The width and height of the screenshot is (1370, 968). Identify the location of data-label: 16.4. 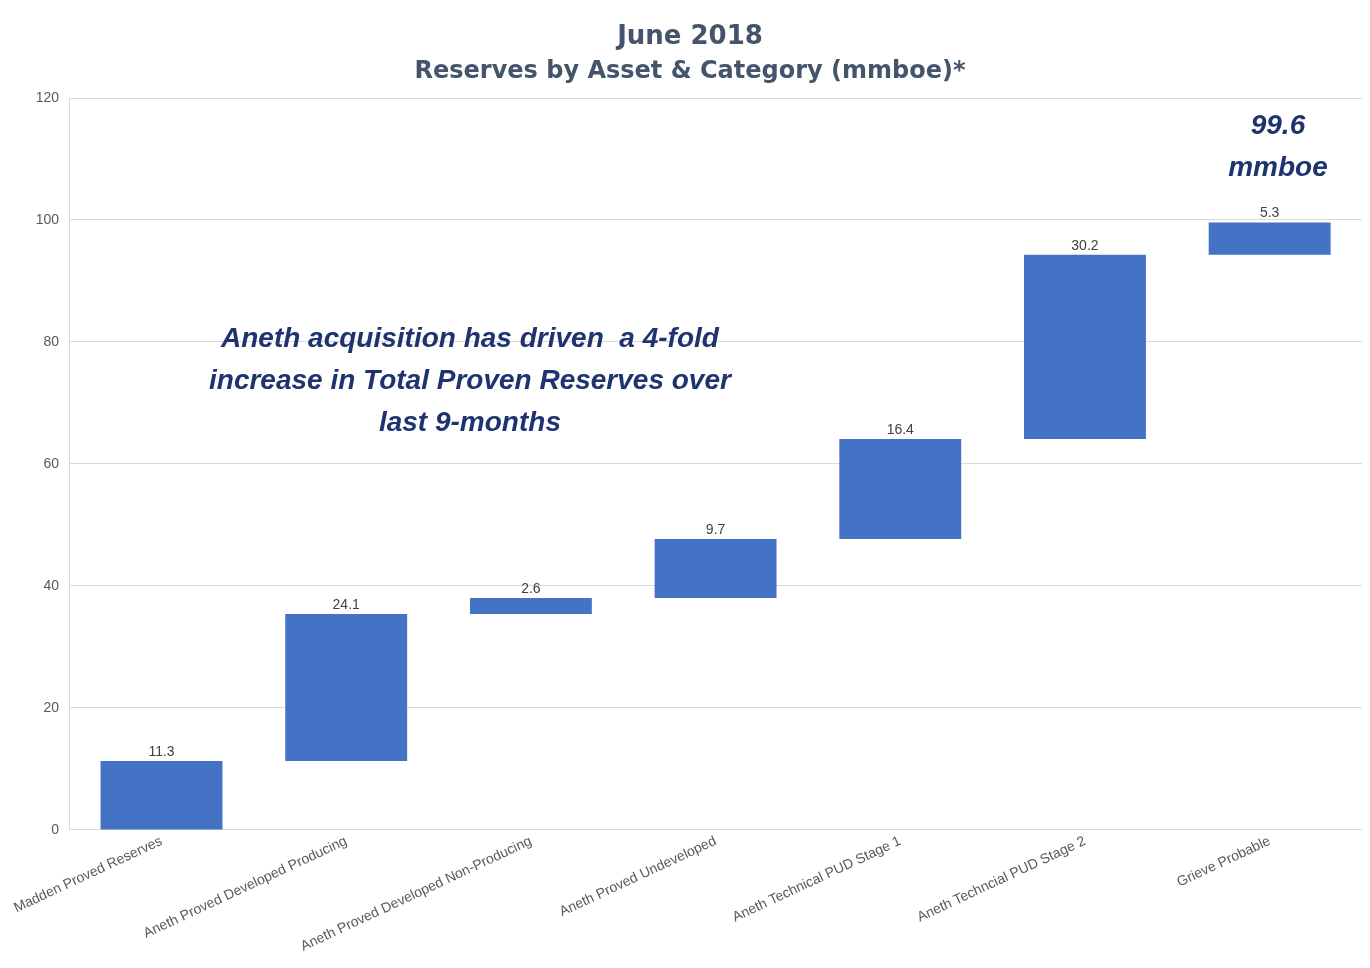
(900, 428).